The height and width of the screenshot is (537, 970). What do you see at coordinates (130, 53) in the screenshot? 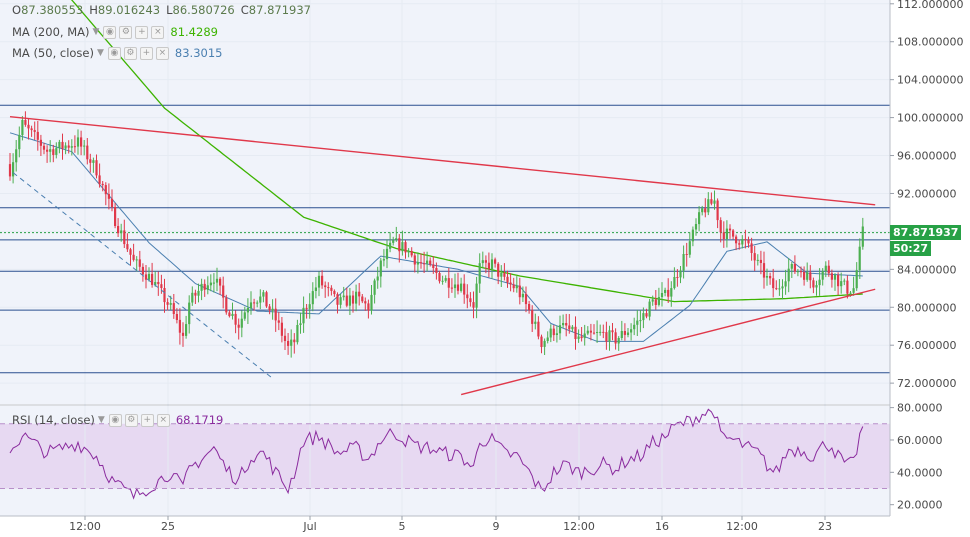
I see `gear-icon: ⚙` at bounding box center [130, 53].